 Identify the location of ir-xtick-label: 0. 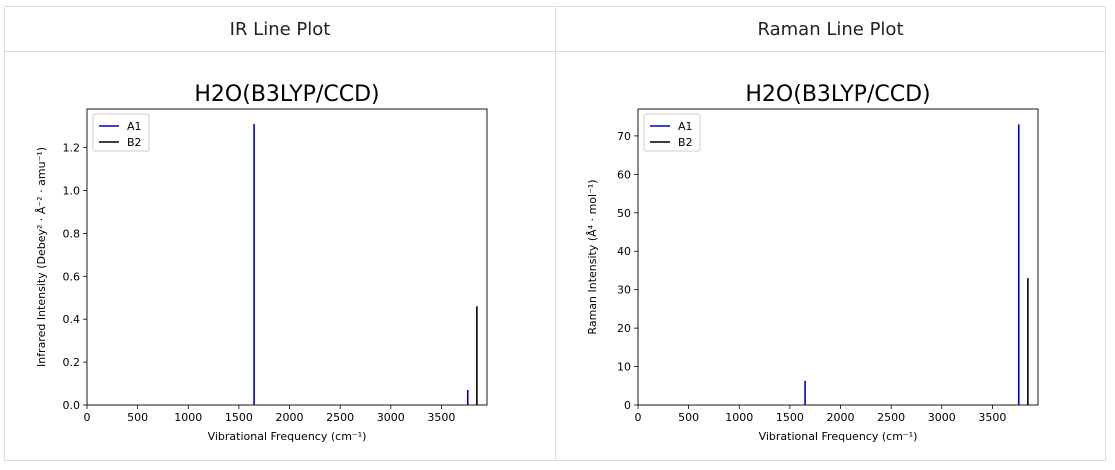
(87, 417).